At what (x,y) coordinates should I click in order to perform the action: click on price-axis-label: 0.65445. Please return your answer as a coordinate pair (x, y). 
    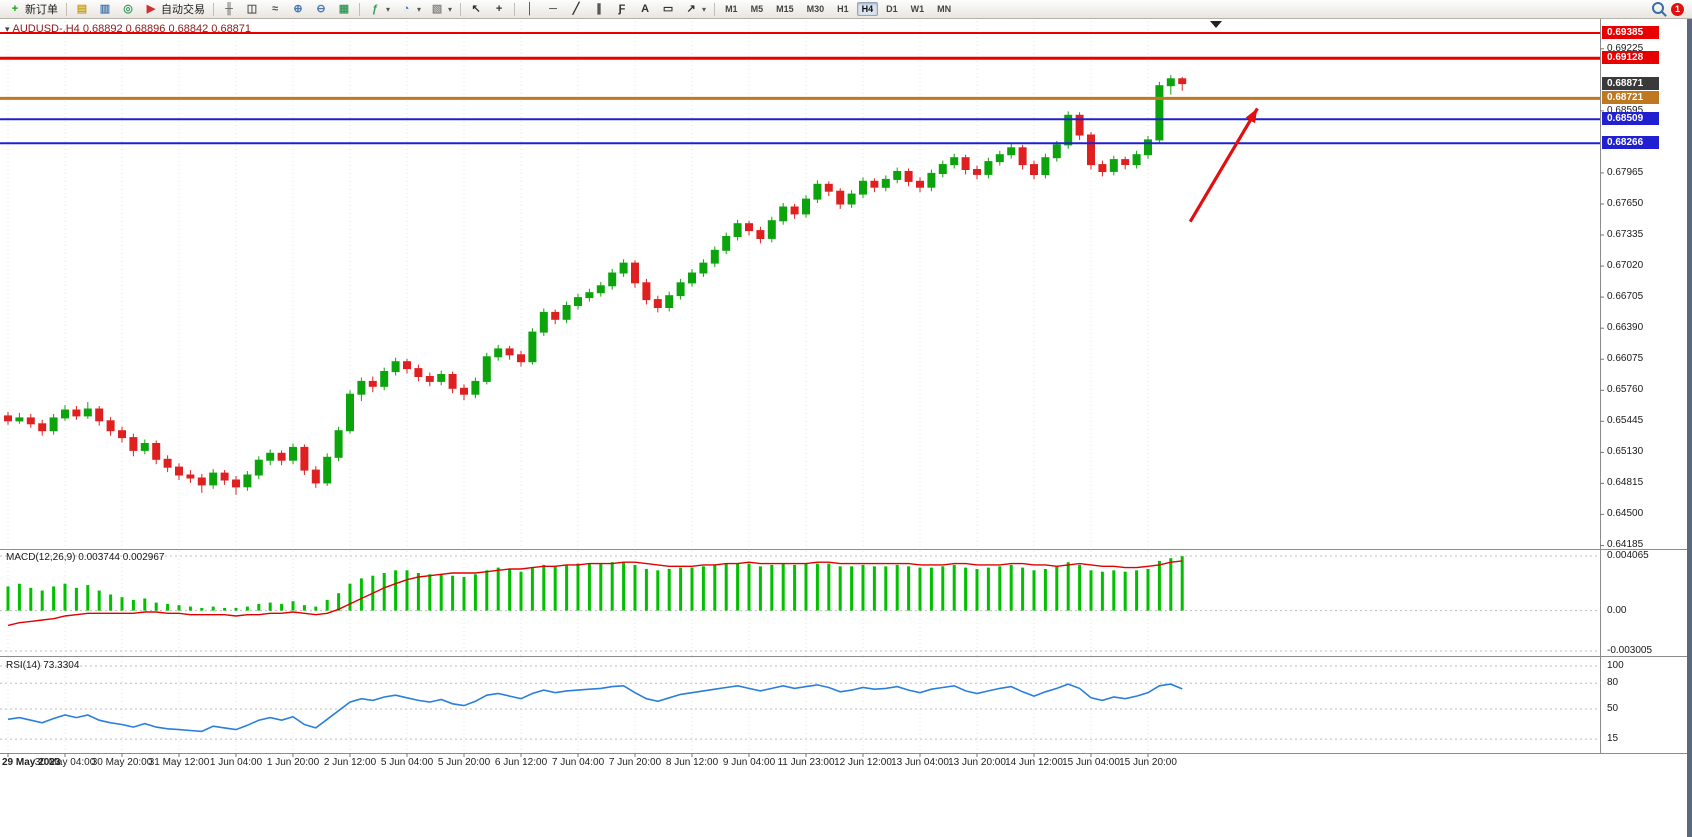
    Looking at the image, I should click on (1625, 421).